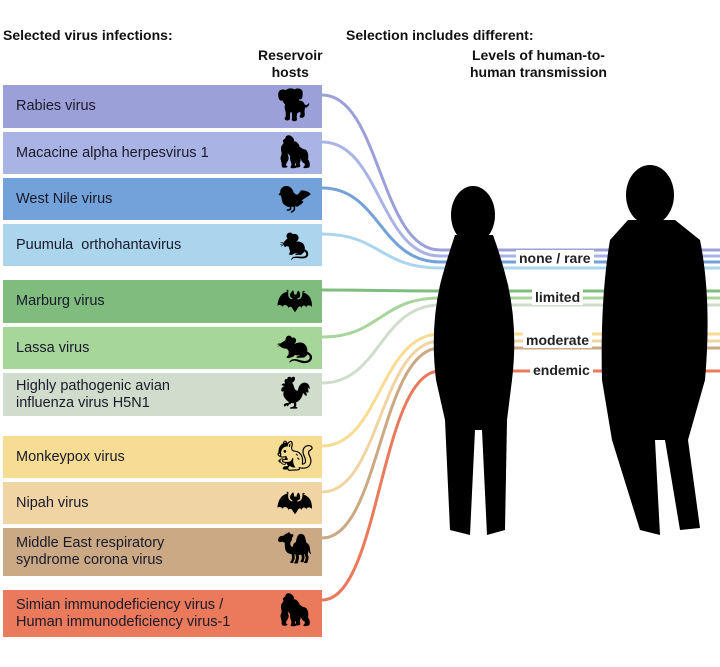  Describe the element at coordinates (162, 348) in the screenshot. I see `virus-row: Lassa virus` at that location.